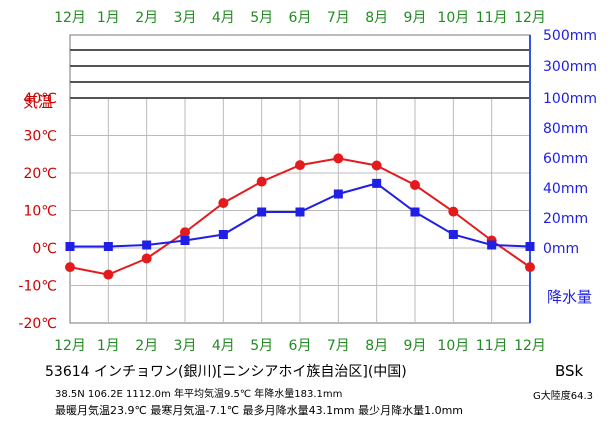  I want to click on x-tick-label-top: 2月, so click(146, 18).